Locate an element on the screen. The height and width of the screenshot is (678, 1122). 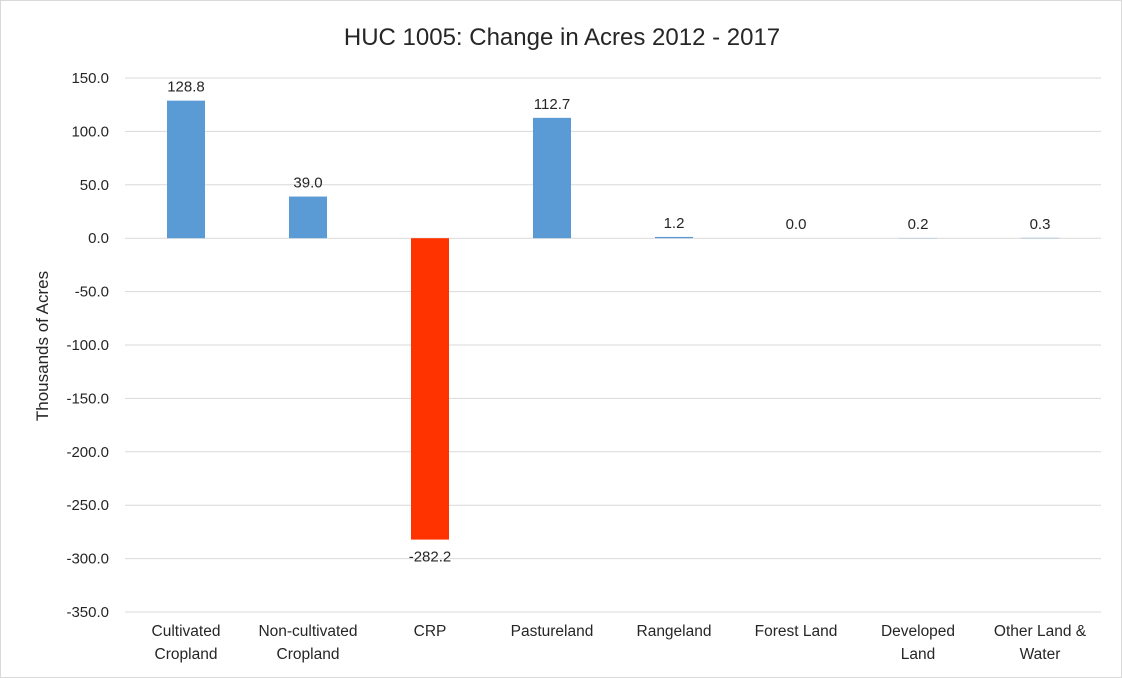
data-label: 0.3 is located at coordinates (1040, 224).